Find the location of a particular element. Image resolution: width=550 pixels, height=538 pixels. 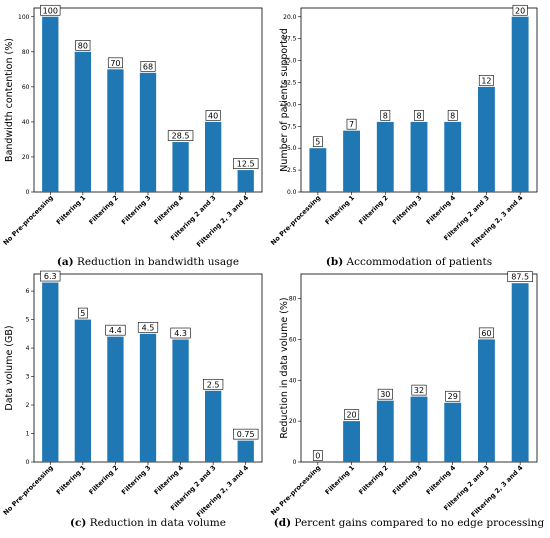

y-tick-label: 4 is located at coordinates (28, 348).